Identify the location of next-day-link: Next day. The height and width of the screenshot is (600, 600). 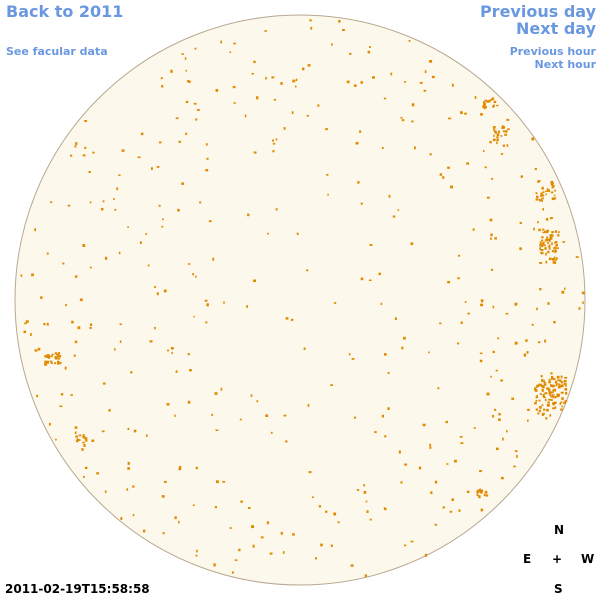
(556, 28).